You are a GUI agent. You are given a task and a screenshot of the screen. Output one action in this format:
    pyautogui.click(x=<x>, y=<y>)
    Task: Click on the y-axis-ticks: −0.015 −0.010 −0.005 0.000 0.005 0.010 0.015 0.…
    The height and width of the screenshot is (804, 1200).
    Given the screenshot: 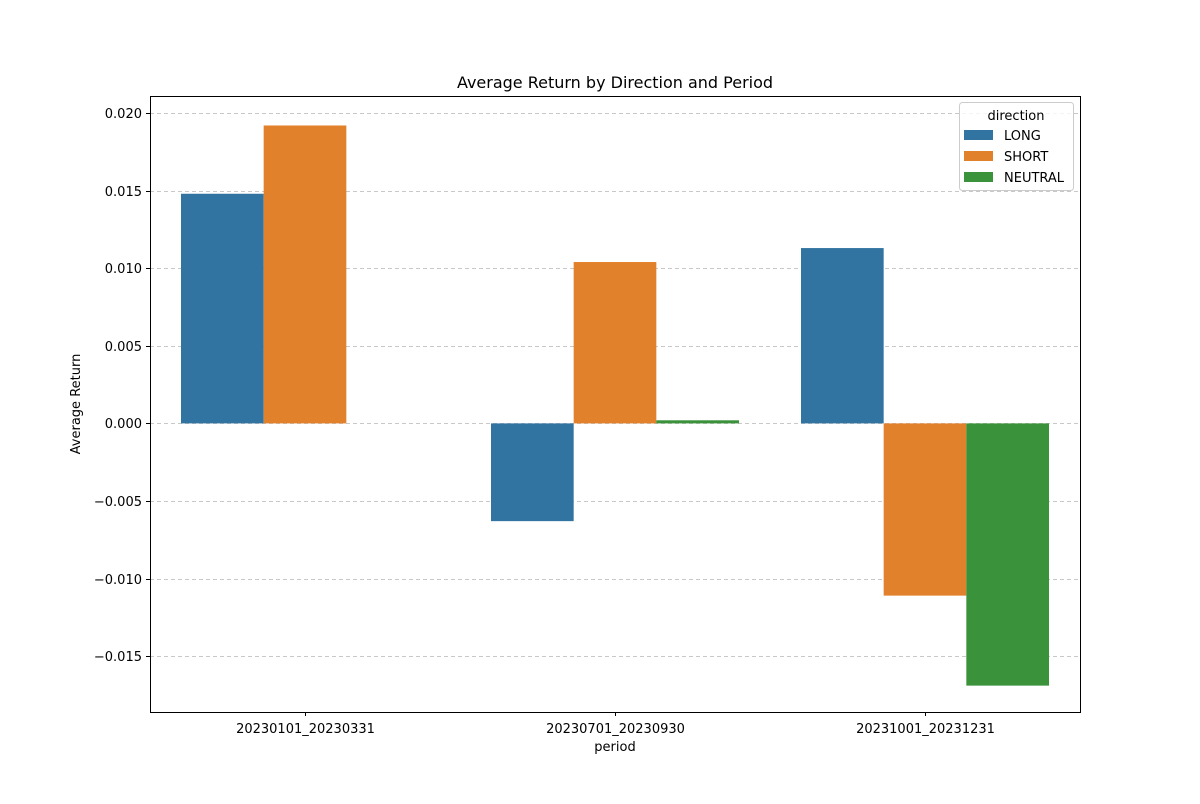 What is the action you would take?
    pyautogui.click(x=122, y=386)
    